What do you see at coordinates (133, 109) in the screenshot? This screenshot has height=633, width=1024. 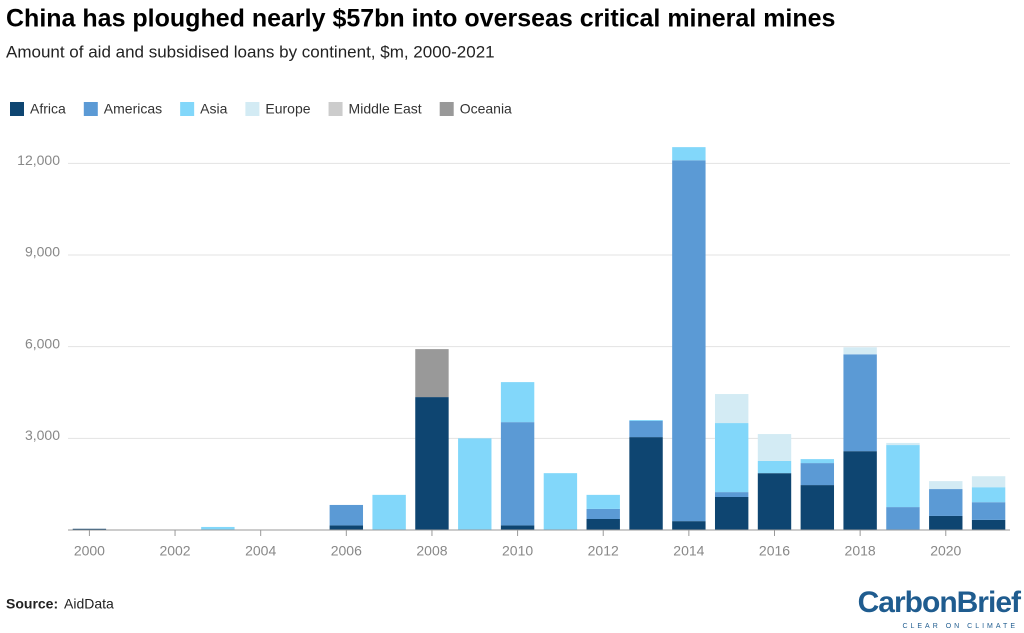 I see `legend-label: Americas` at bounding box center [133, 109].